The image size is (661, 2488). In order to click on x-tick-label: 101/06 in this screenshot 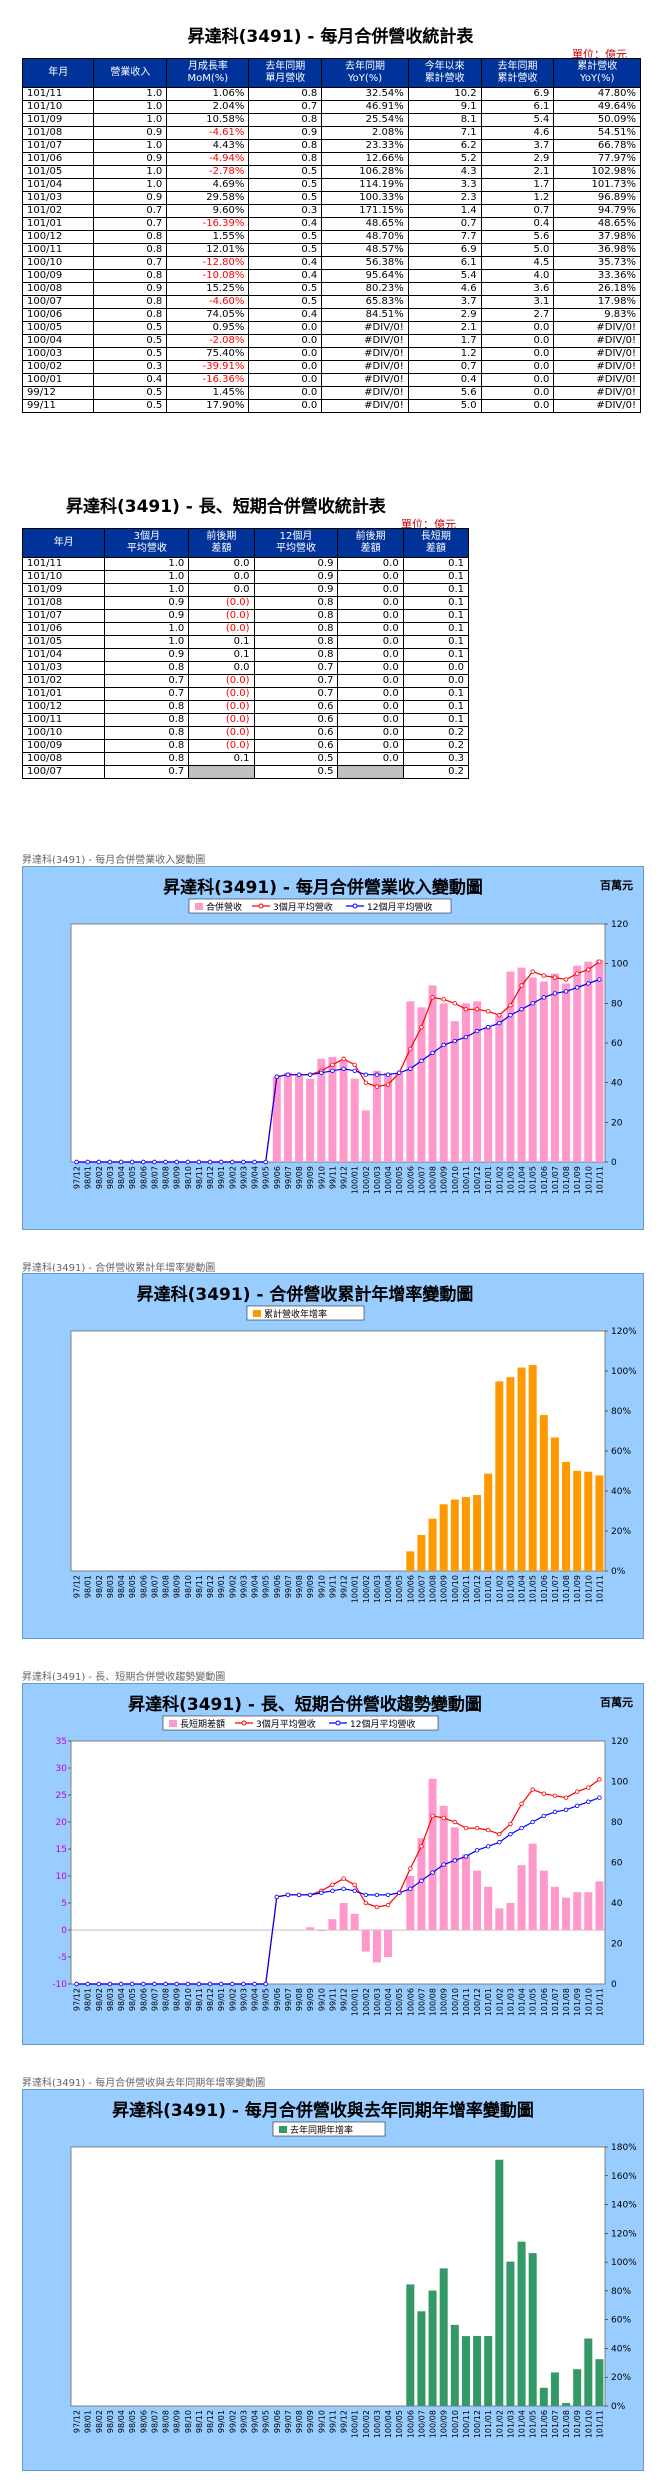, I will do `click(544, 1589)`.